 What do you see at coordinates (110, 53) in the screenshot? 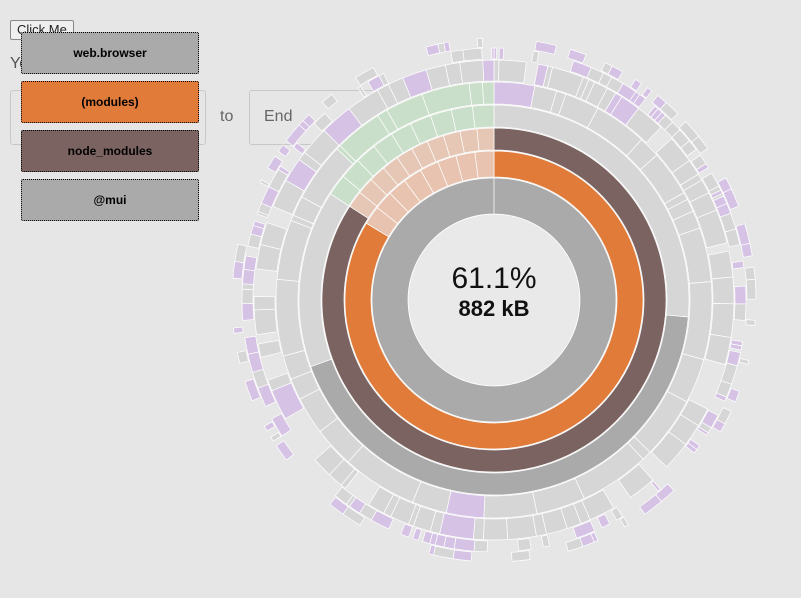
I see `breadcrumb: web.browser` at bounding box center [110, 53].